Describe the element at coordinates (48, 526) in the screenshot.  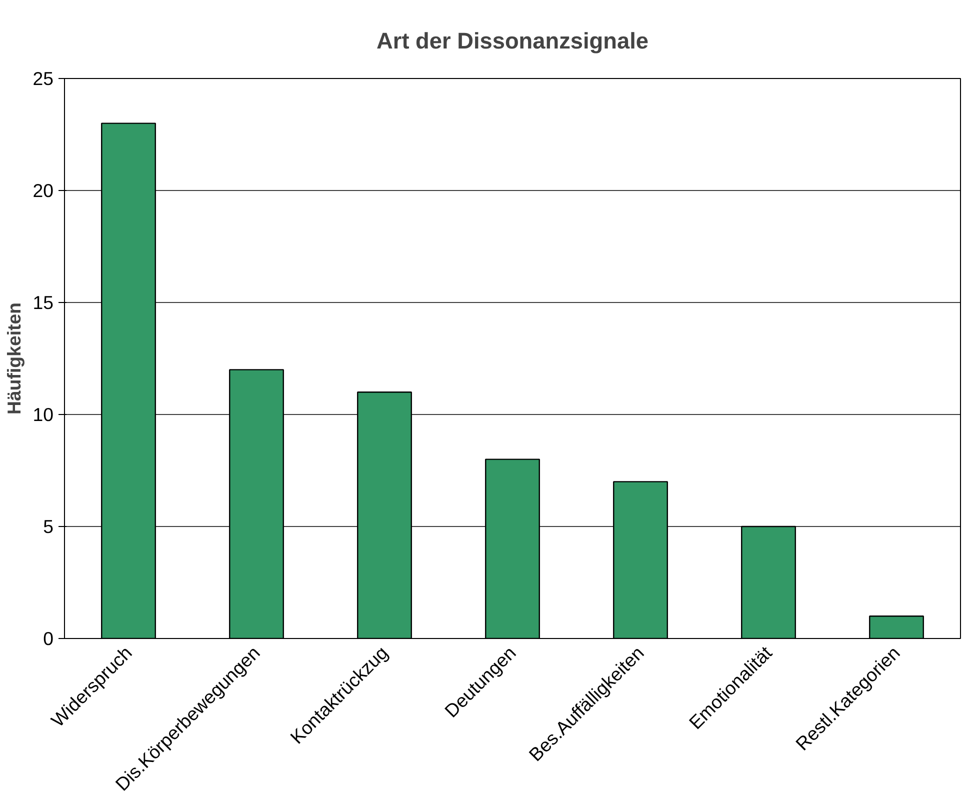
I see `y-tick-label: 5` at that location.